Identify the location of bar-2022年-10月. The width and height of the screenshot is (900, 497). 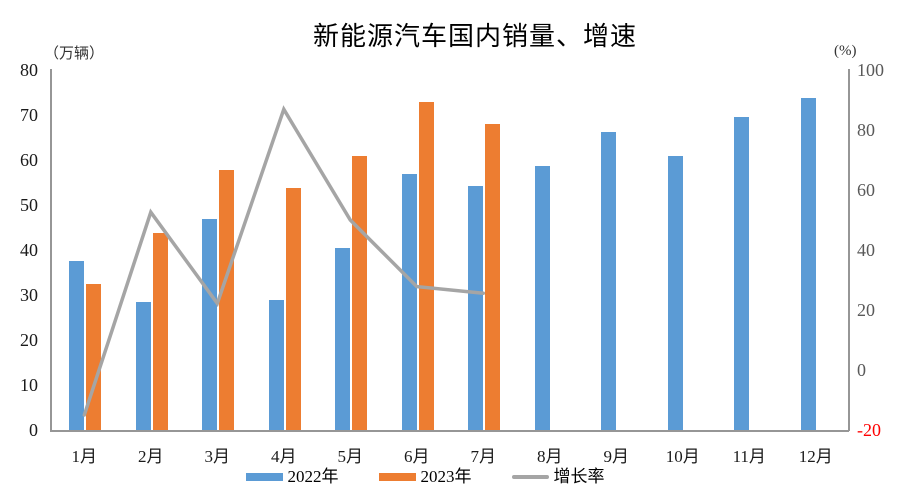
(675, 292).